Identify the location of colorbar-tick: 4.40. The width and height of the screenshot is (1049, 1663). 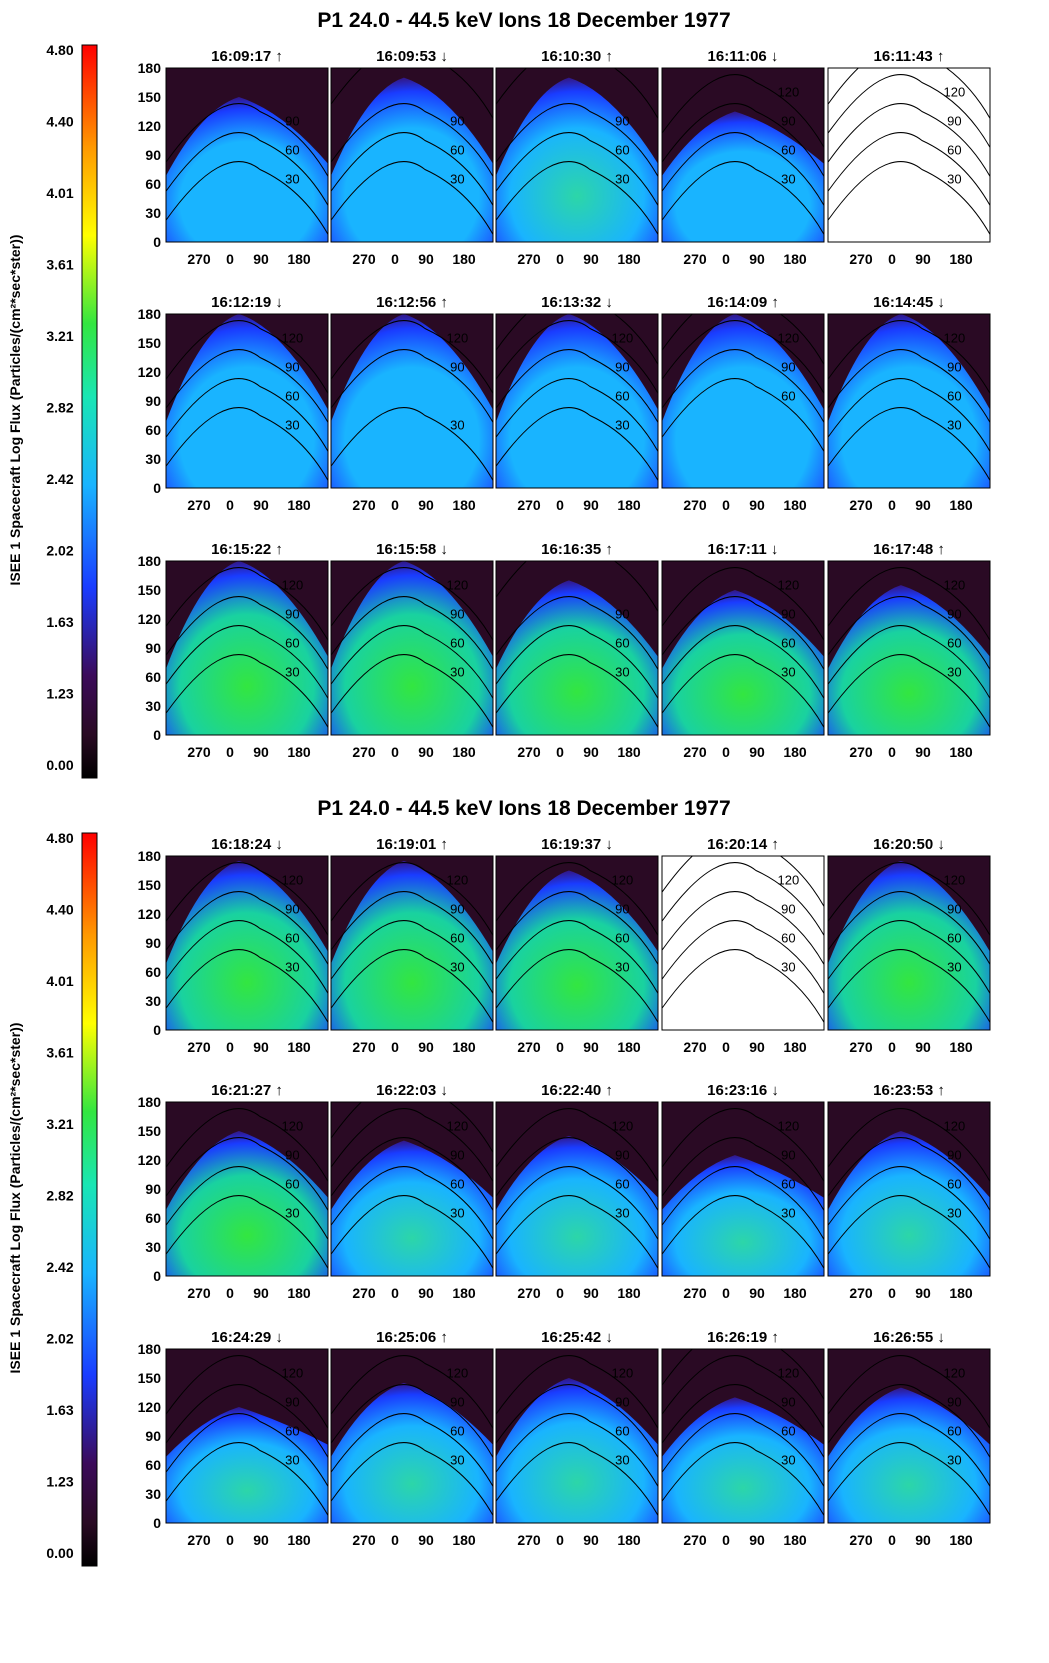
(59, 122).